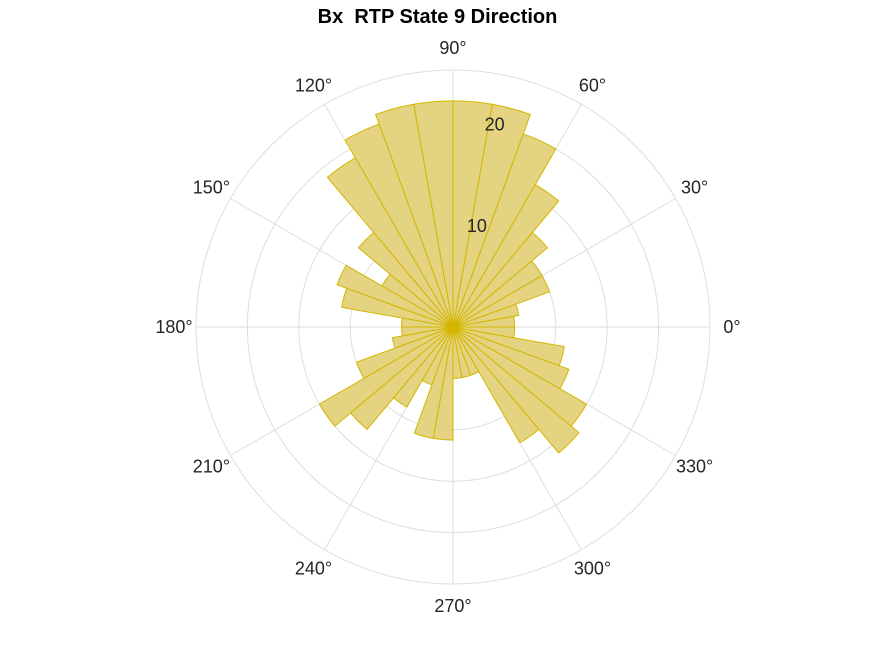  What do you see at coordinates (592, 85) in the screenshot?
I see `angle-tick-label: 60°` at bounding box center [592, 85].